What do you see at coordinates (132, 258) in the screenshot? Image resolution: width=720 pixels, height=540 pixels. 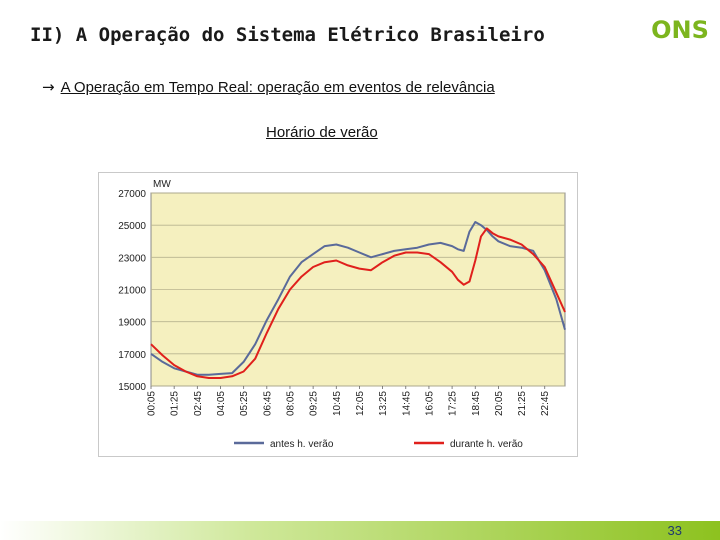 I see `y-tick-label: 23000` at bounding box center [132, 258].